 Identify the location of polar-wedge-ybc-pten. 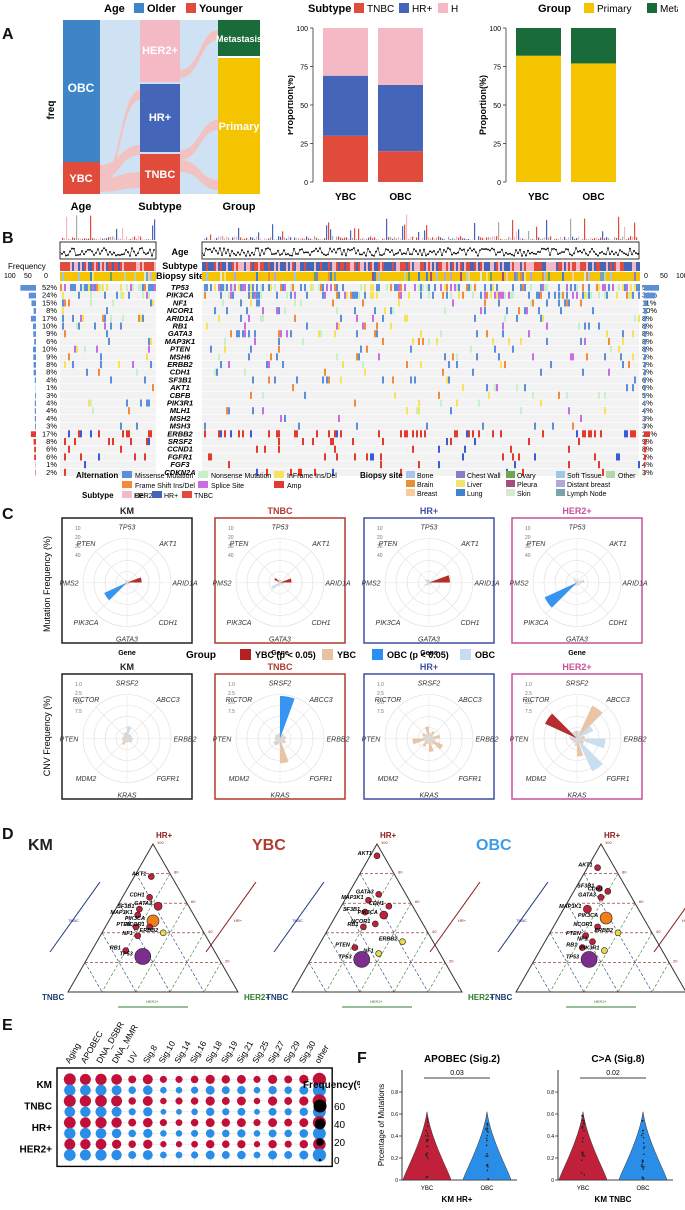
(124, 739).